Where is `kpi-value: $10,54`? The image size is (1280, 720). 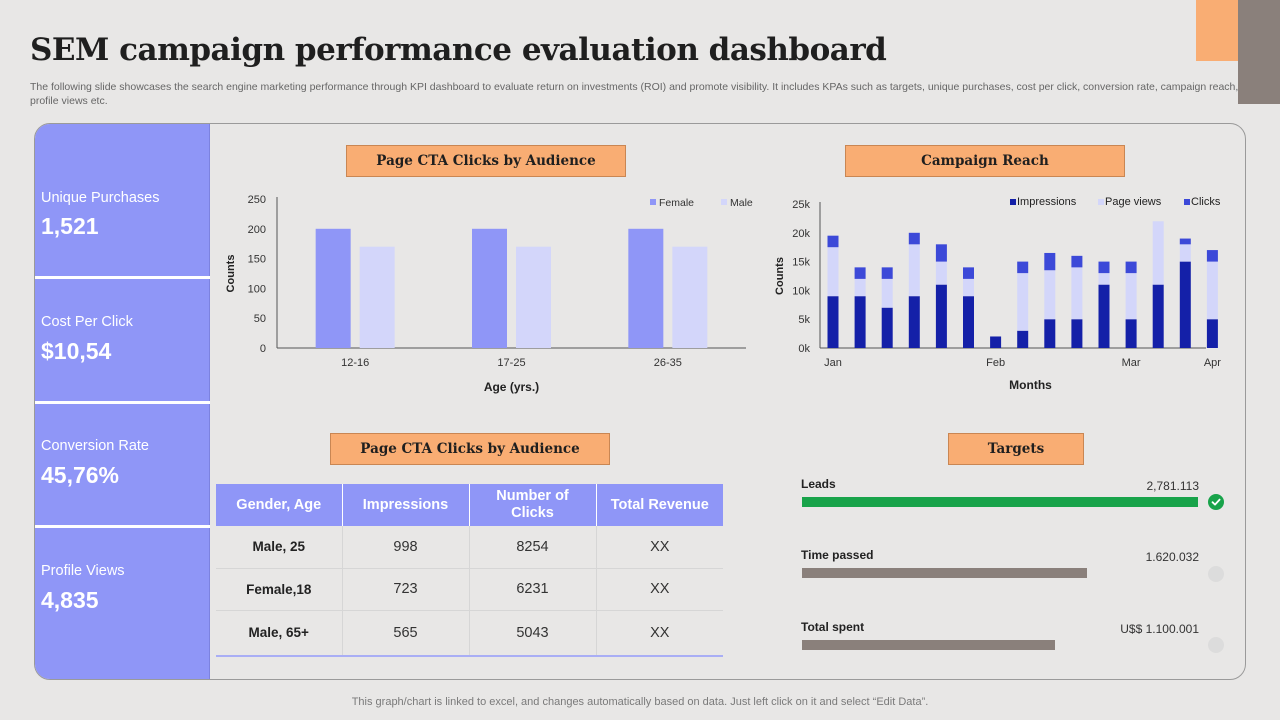 kpi-value: $10,54 is located at coordinates (76, 351).